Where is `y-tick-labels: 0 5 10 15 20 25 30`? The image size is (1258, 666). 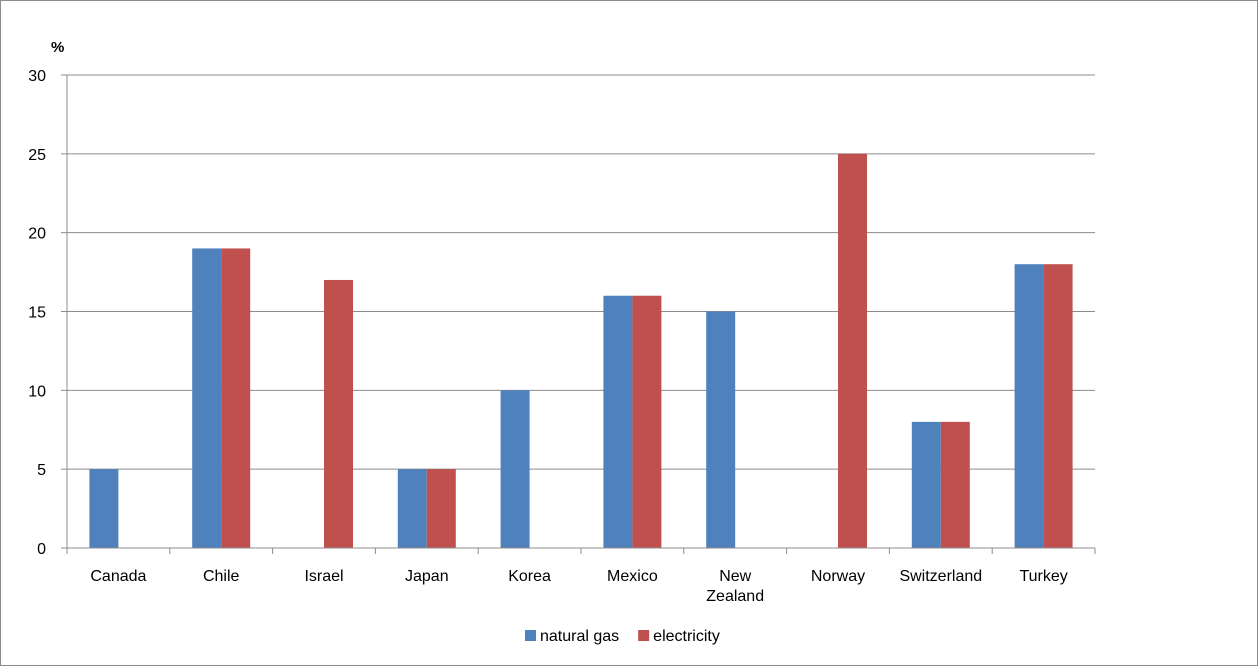
y-tick-labels: 0 5 10 15 20 25 30 is located at coordinates (37, 313).